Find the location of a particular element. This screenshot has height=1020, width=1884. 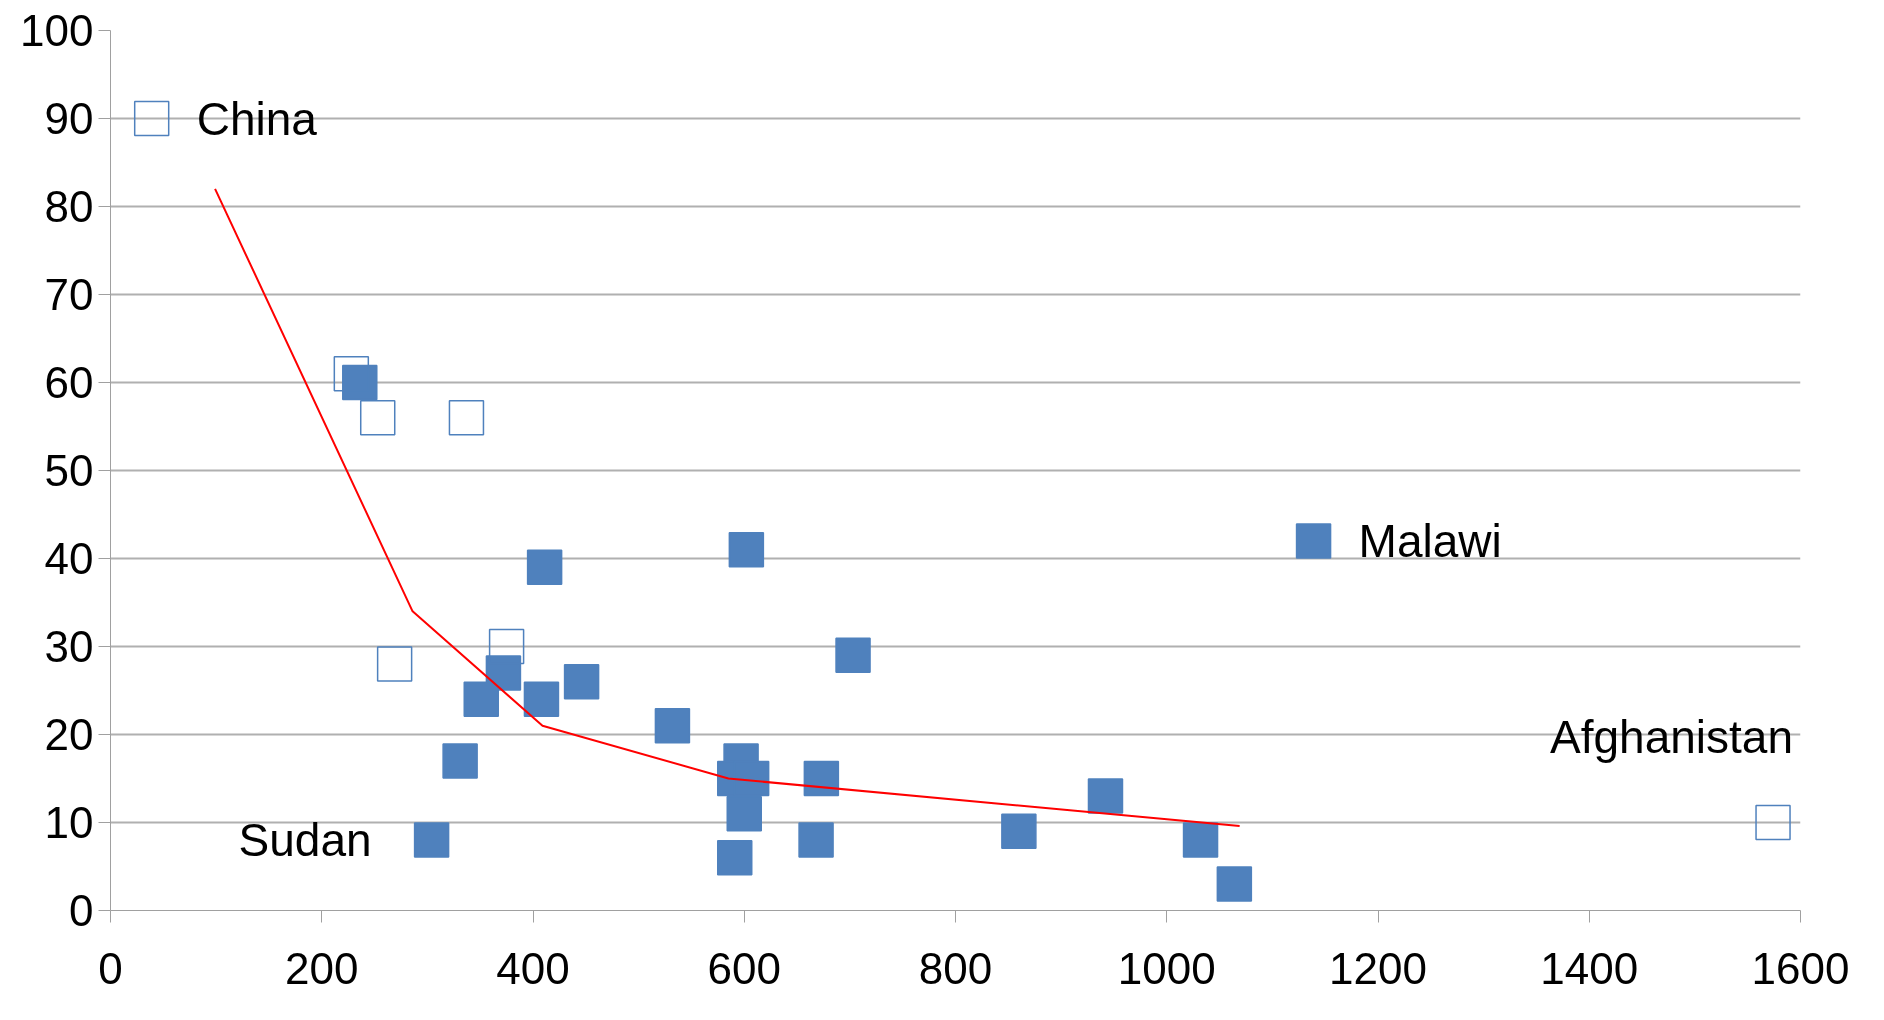

x-tick-label: 200 is located at coordinates (322, 968).